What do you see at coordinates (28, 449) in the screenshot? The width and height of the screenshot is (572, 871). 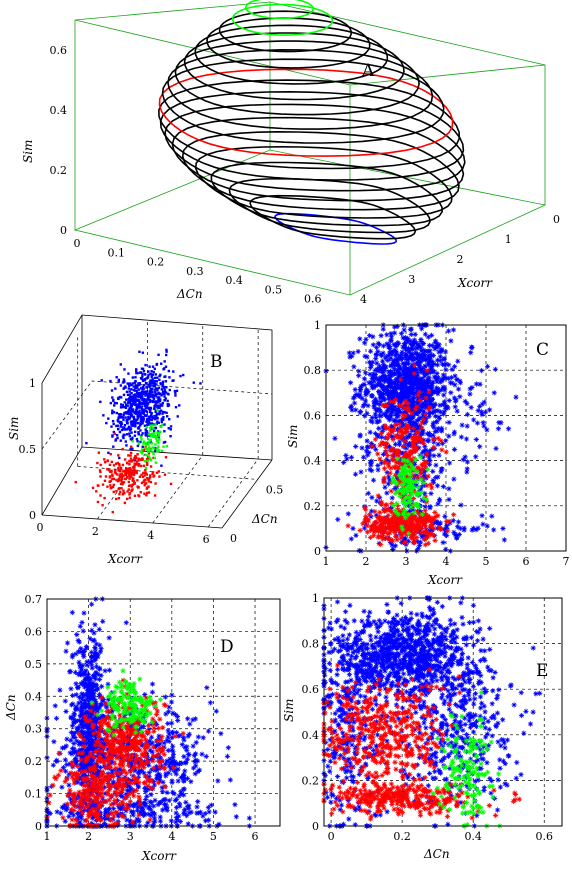 I see `panel-b-z-ticks: 00.51` at bounding box center [28, 449].